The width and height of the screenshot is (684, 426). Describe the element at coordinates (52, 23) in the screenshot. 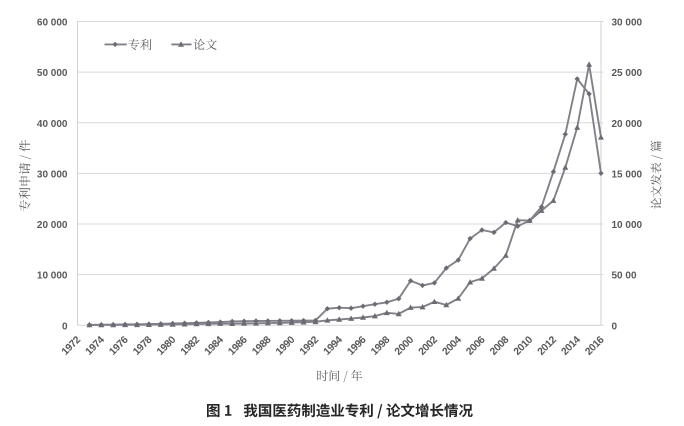

I see `svg-text: 60 000` at that location.